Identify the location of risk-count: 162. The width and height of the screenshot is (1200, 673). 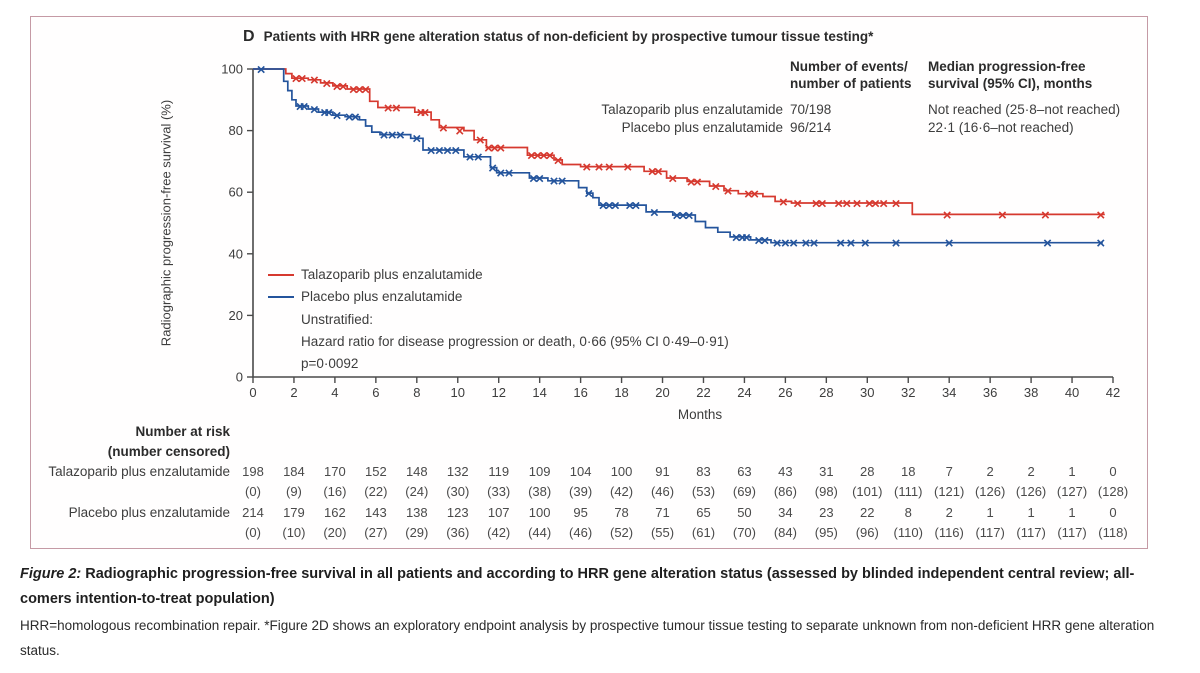
(335, 512).